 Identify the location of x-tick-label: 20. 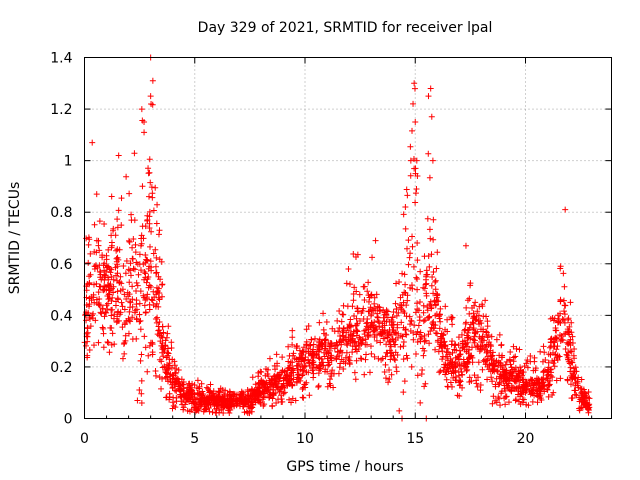
(526, 439).